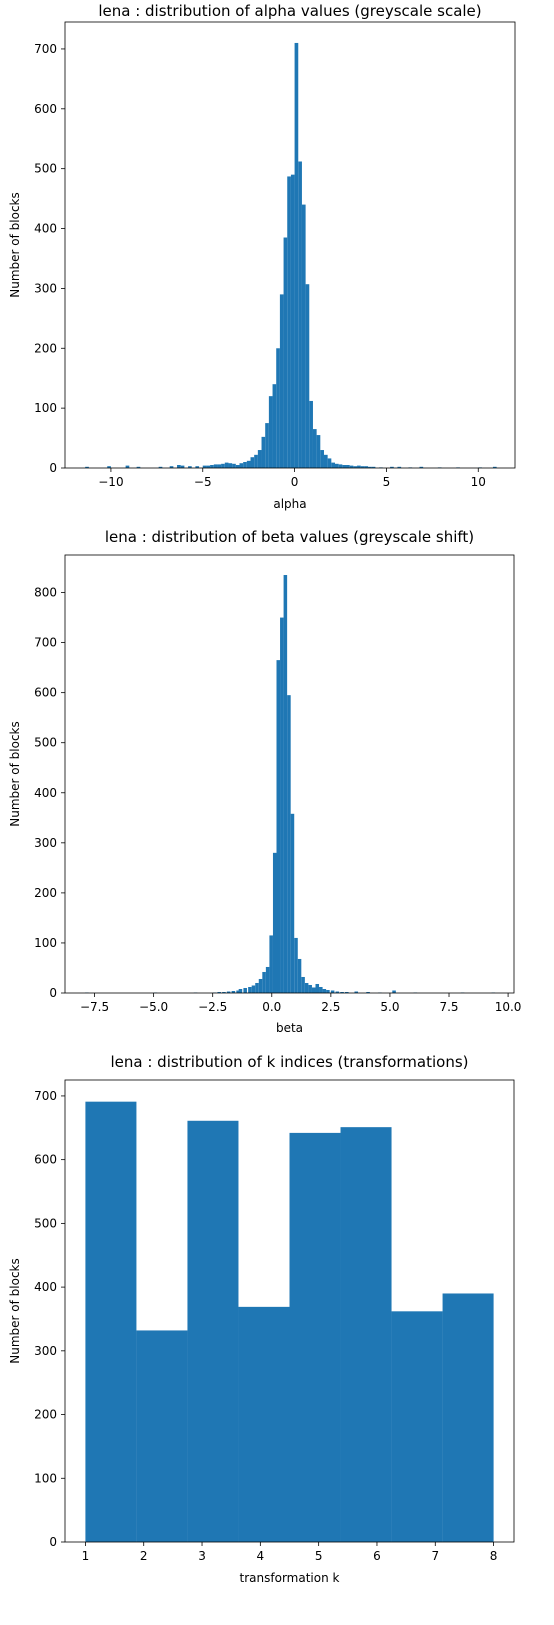 The width and height of the screenshot is (554, 1625). What do you see at coordinates (94, 1007) in the screenshot?
I see `x-tick-label: −7.5` at bounding box center [94, 1007].